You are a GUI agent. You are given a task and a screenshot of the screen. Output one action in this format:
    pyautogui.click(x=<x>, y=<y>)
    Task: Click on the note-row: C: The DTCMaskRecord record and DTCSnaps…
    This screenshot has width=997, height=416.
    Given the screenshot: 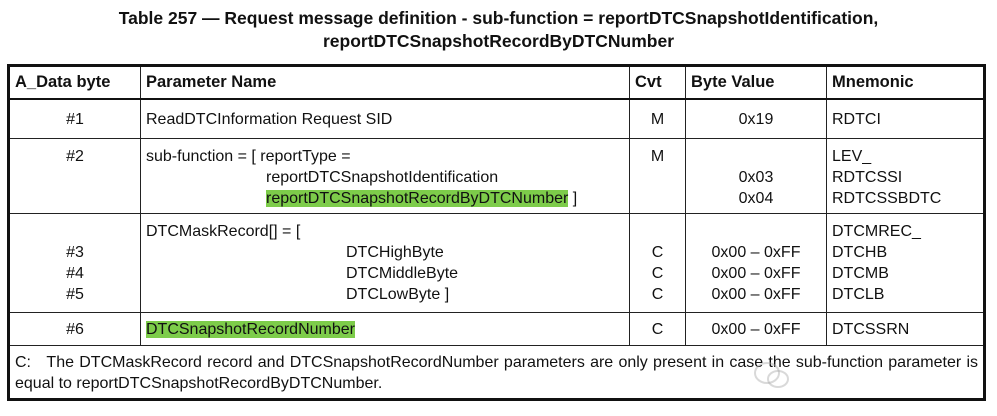 What is the action you would take?
    pyautogui.click(x=496, y=372)
    